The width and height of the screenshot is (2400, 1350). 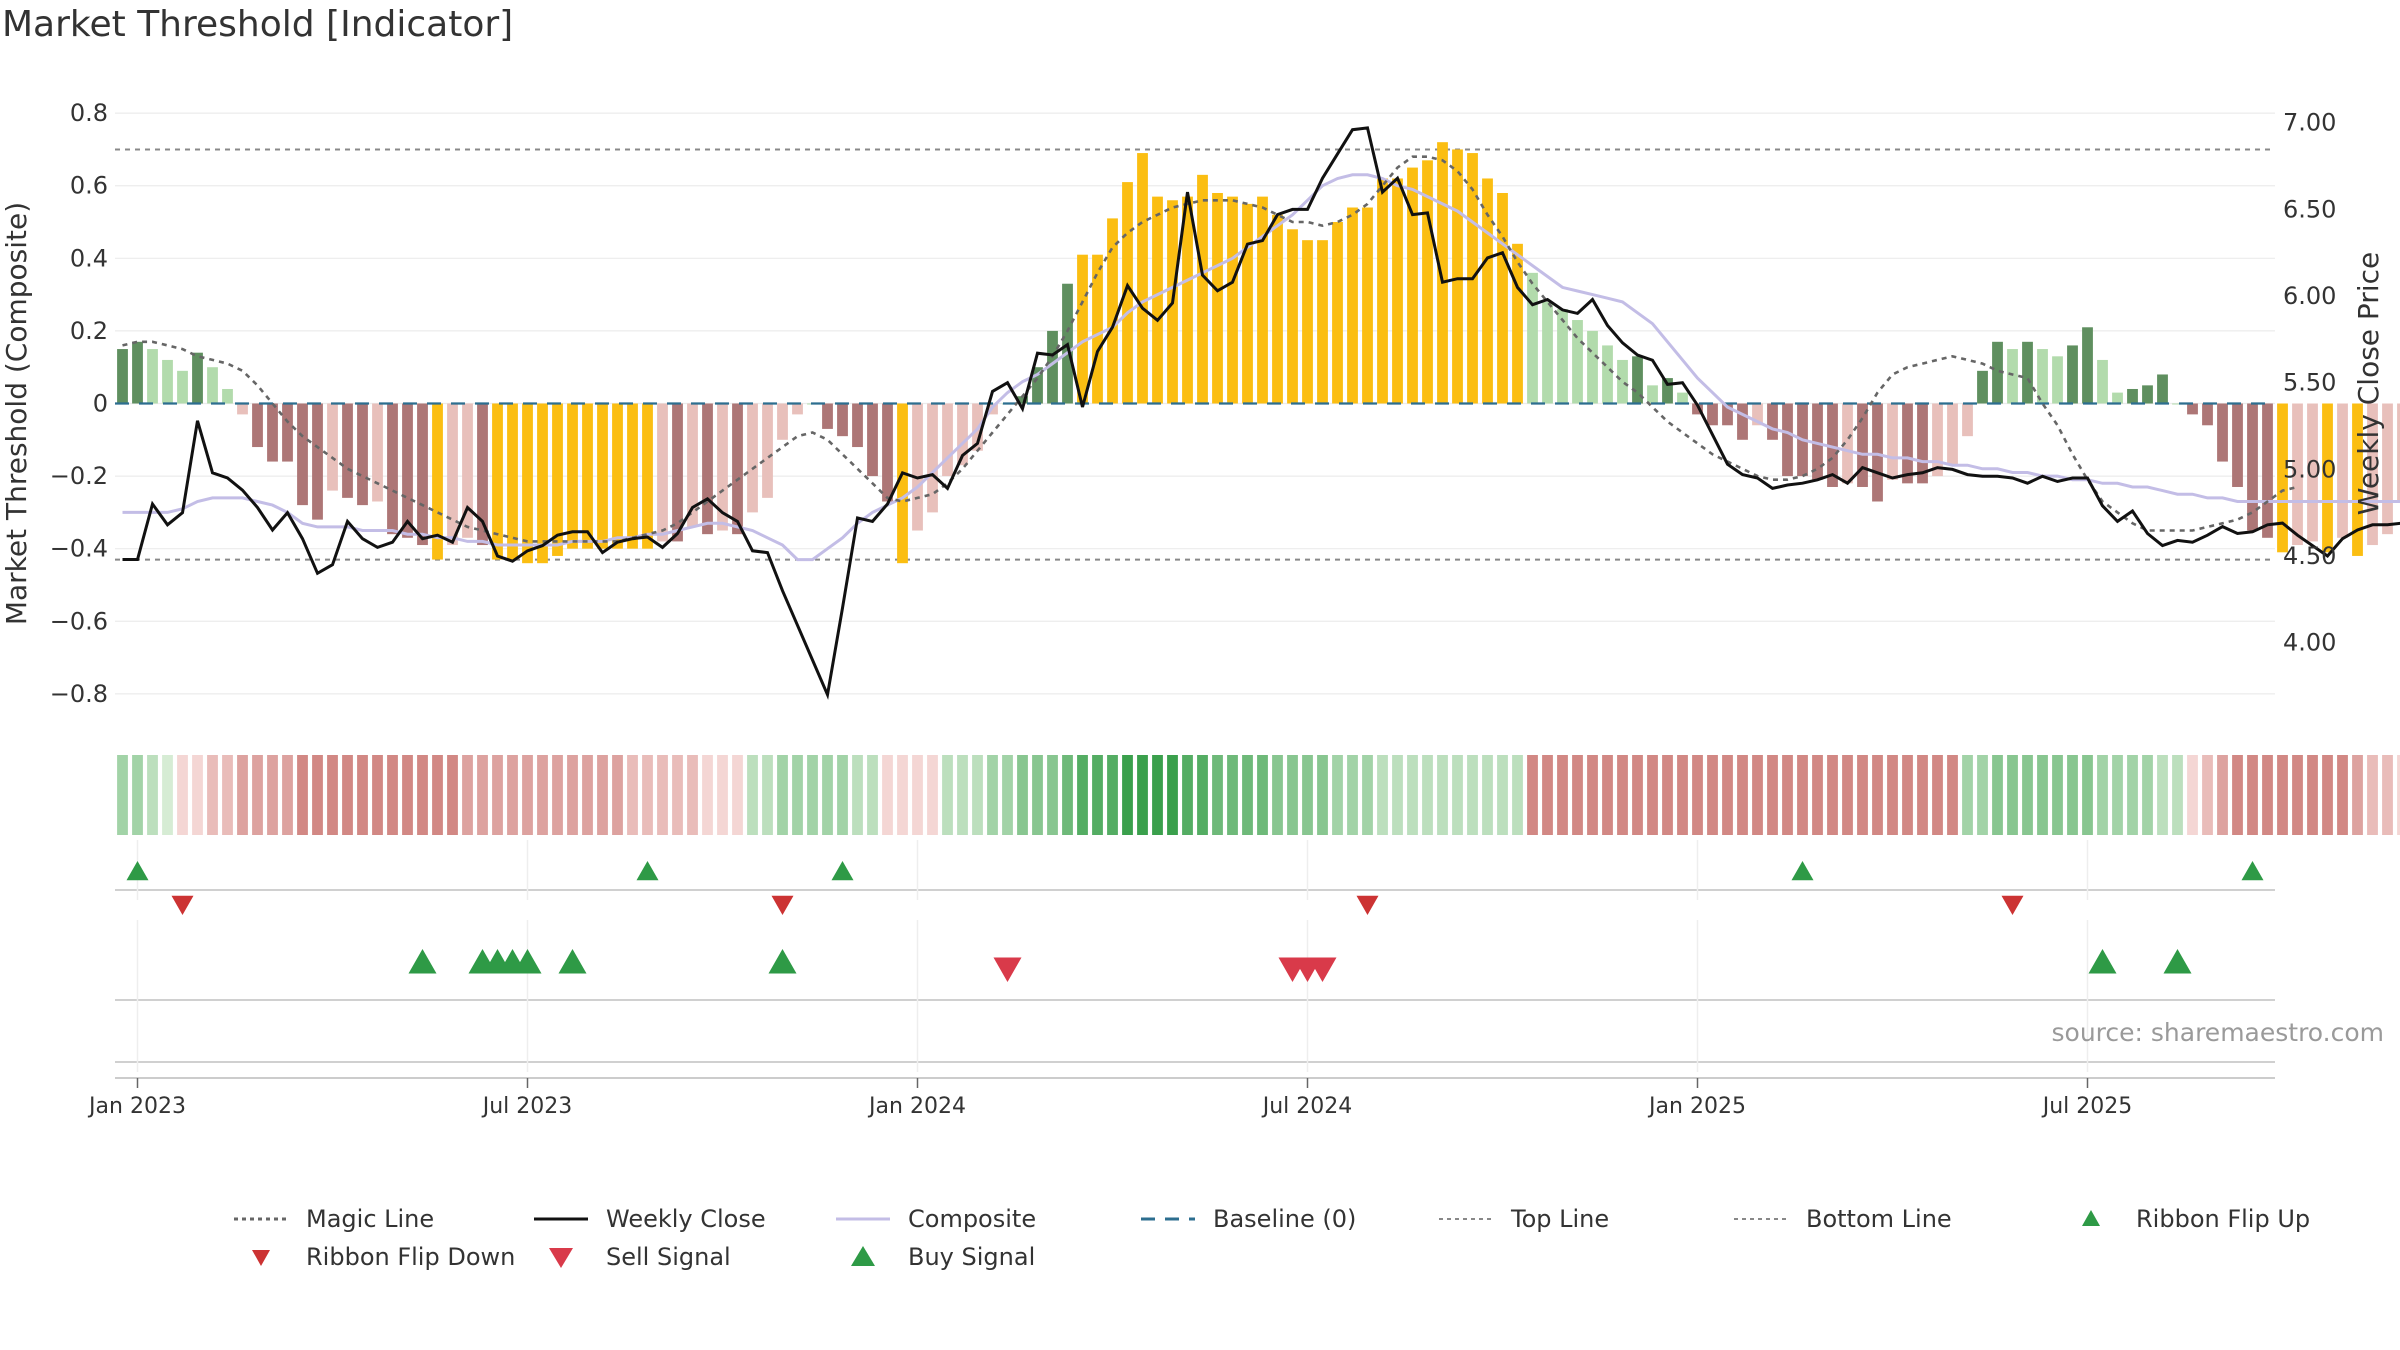 I want to click on legend-item-ribbon-flip-down: Ribbon Flip Down, so click(x=372, y=1257).